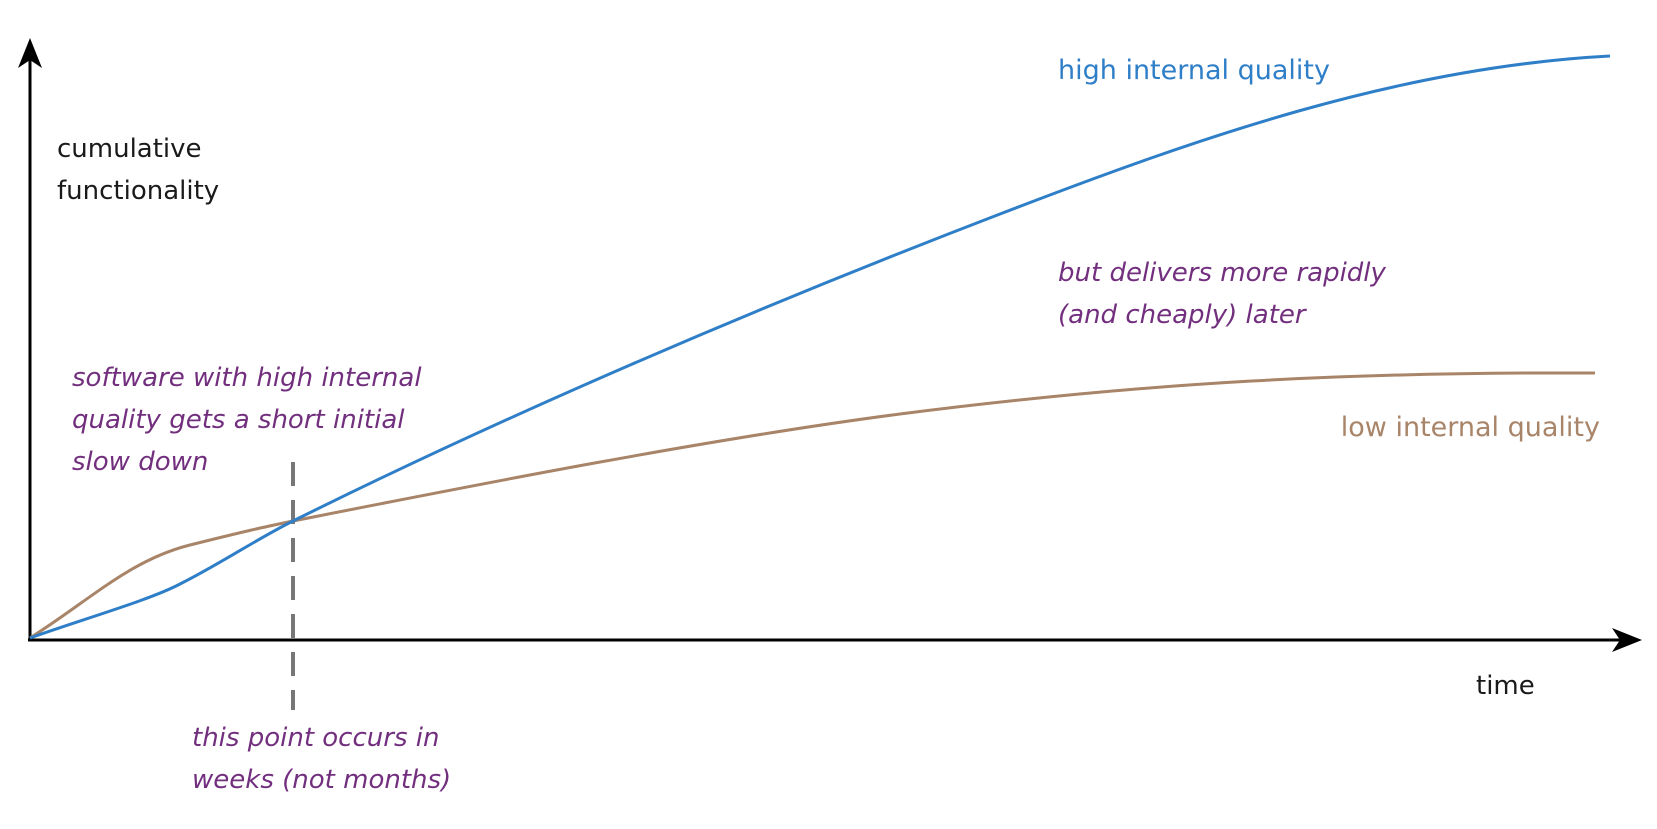 The image size is (1657, 829). What do you see at coordinates (30, 53) in the screenshot?
I see `y-axis-arrowhead` at bounding box center [30, 53].